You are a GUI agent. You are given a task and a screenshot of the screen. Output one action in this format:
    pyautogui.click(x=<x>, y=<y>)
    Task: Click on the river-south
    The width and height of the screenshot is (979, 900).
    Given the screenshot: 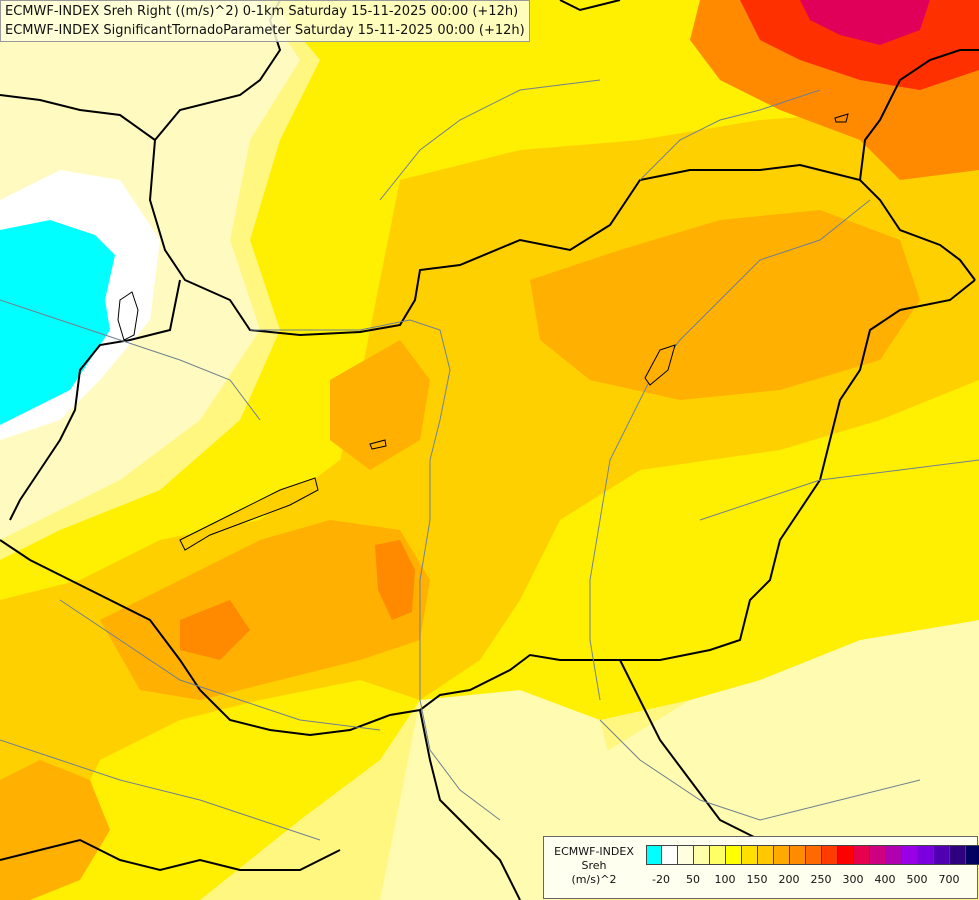 What is the action you would take?
    pyautogui.click(x=760, y=770)
    